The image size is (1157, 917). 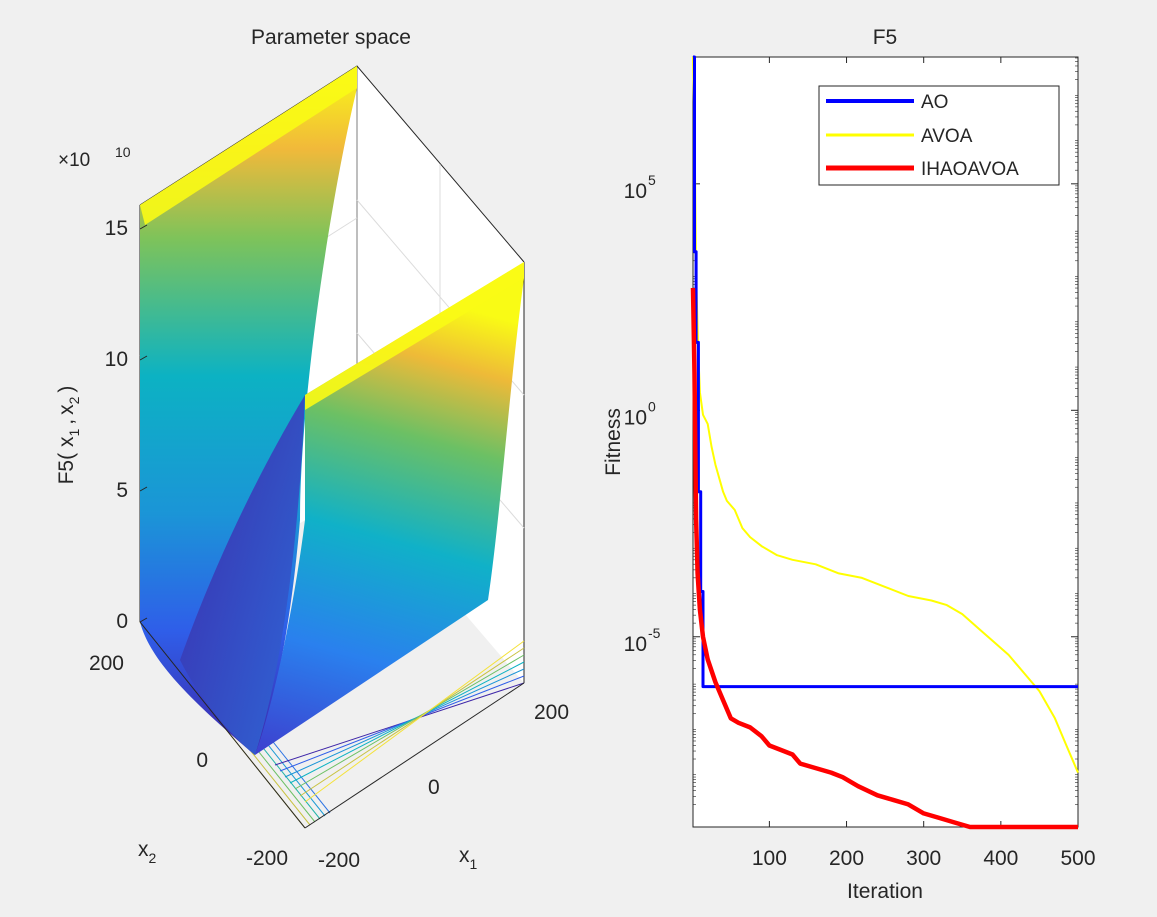 I want to click on x2-tick-200: 200, so click(x=106, y=663).